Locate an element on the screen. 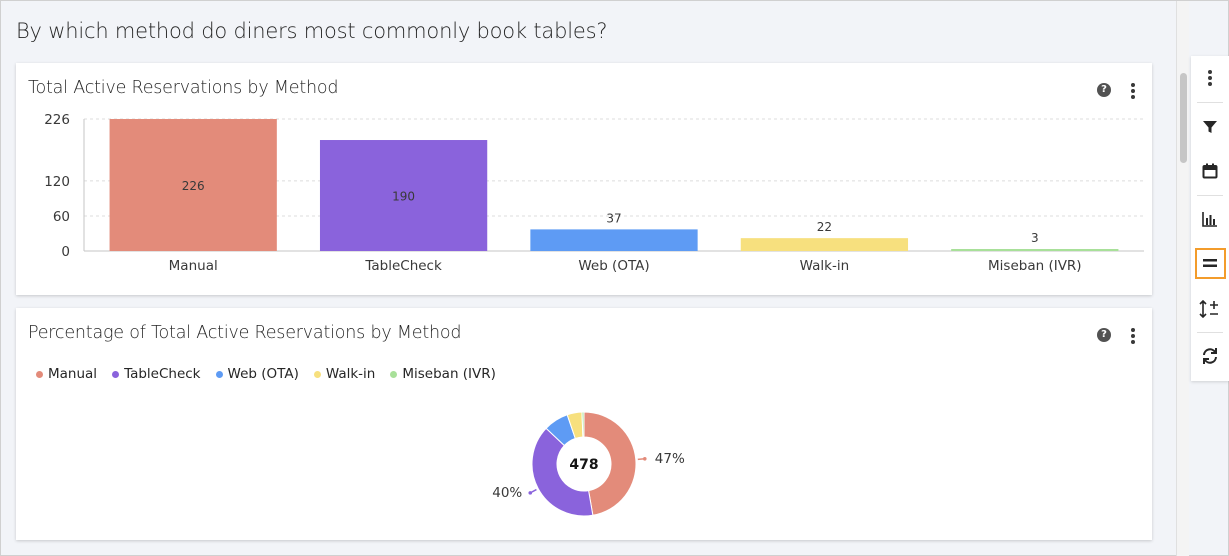 Image resolution: width=1229 pixels, height=556 pixels. filter-icon is located at coordinates (1210, 127).